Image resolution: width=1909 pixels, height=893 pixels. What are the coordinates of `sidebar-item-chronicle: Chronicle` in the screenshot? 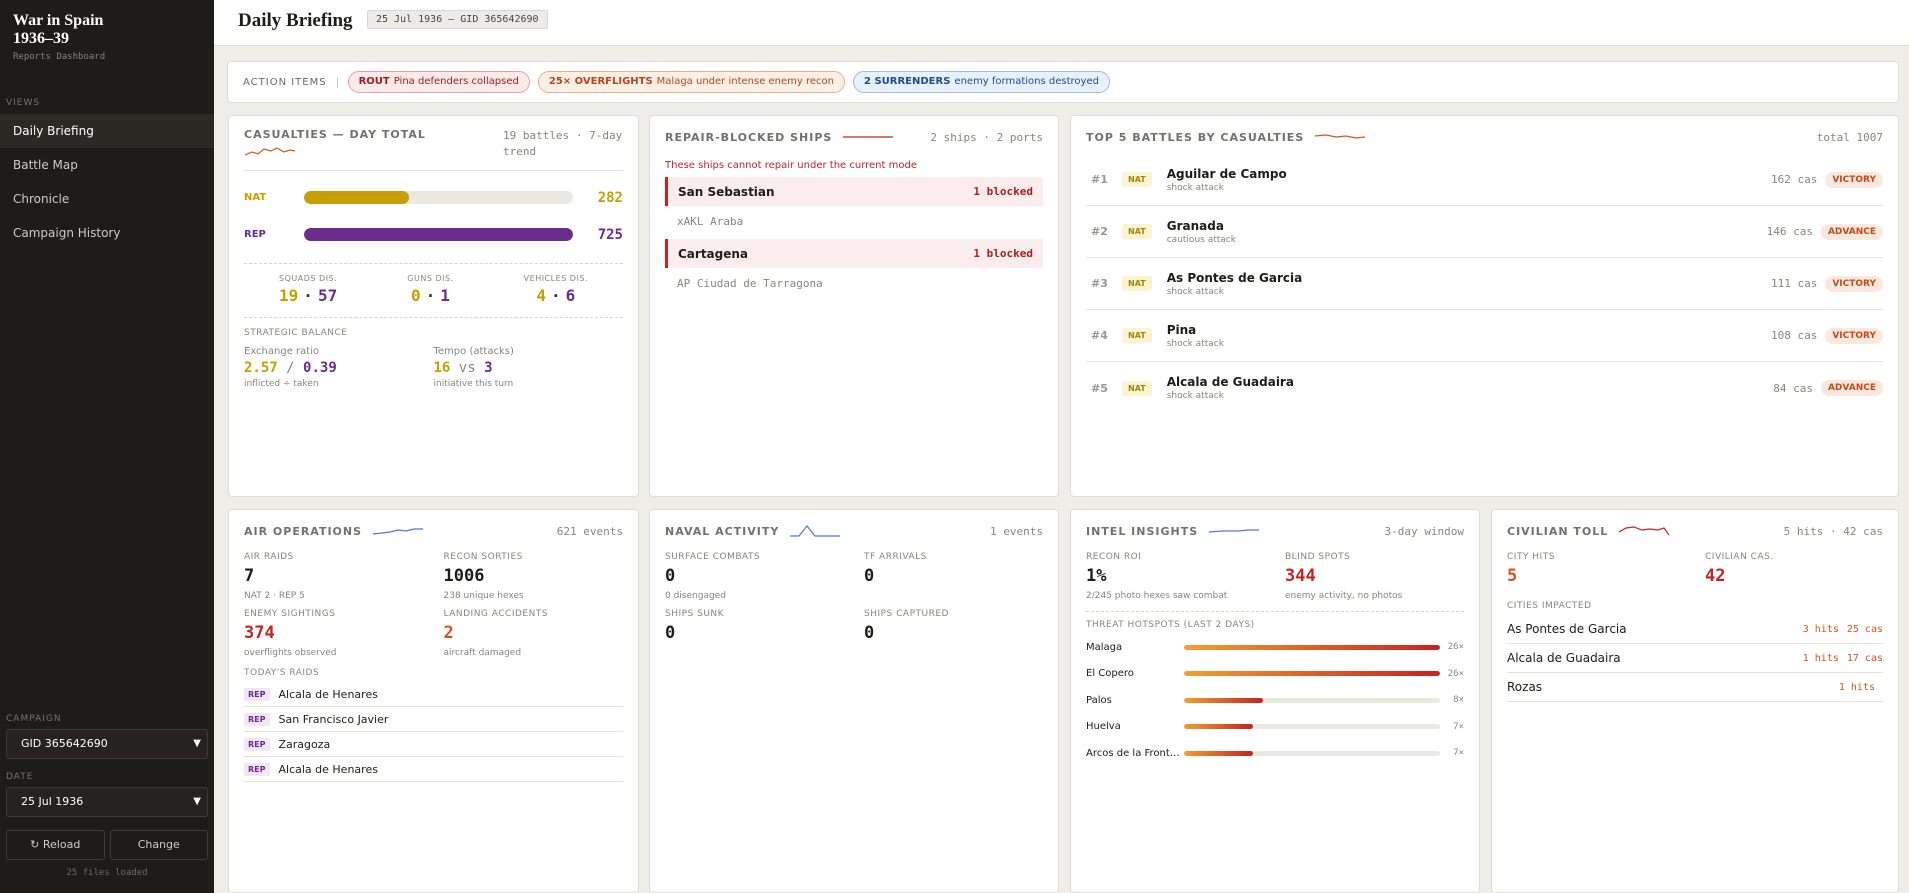 It's located at (41, 199).